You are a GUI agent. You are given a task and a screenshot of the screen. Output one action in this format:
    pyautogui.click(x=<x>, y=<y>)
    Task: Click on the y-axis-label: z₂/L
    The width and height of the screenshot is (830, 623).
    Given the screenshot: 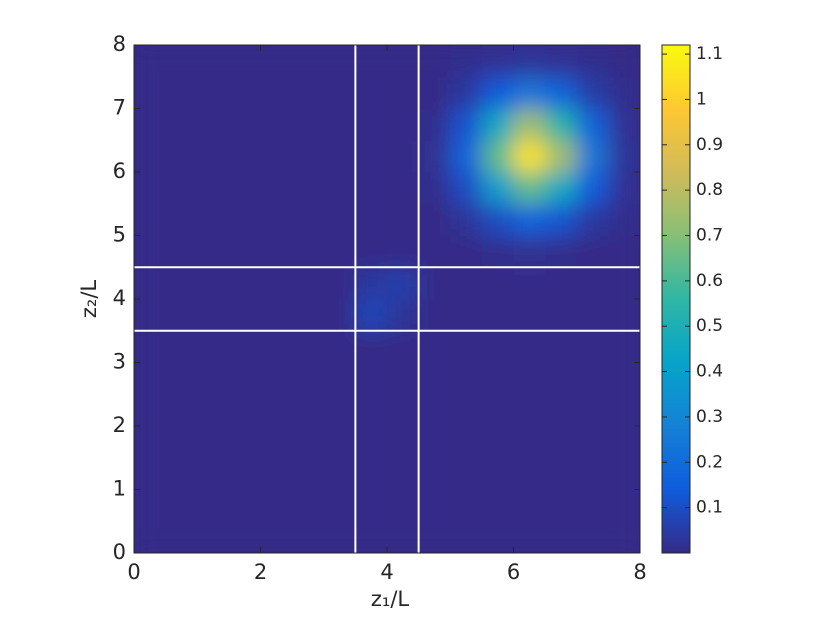 What is the action you would take?
    pyautogui.click(x=89, y=299)
    